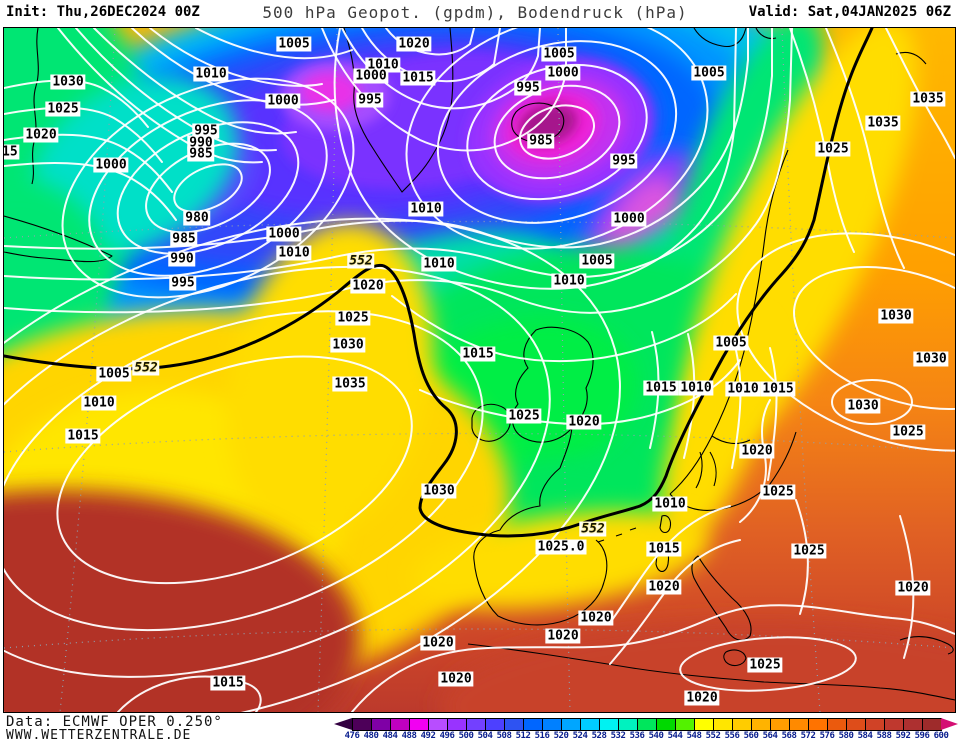  Describe the element at coordinates (846, 736) in the screenshot. I see `colorbar-tick: 580` at that location.